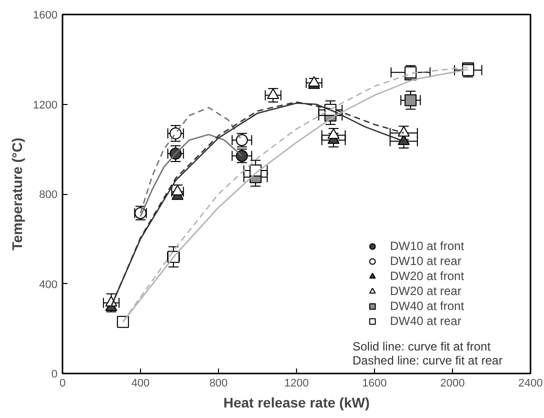  Describe the element at coordinates (17, 194) in the screenshot. I see `y-axis-title: Temperature (°C)` at that location.